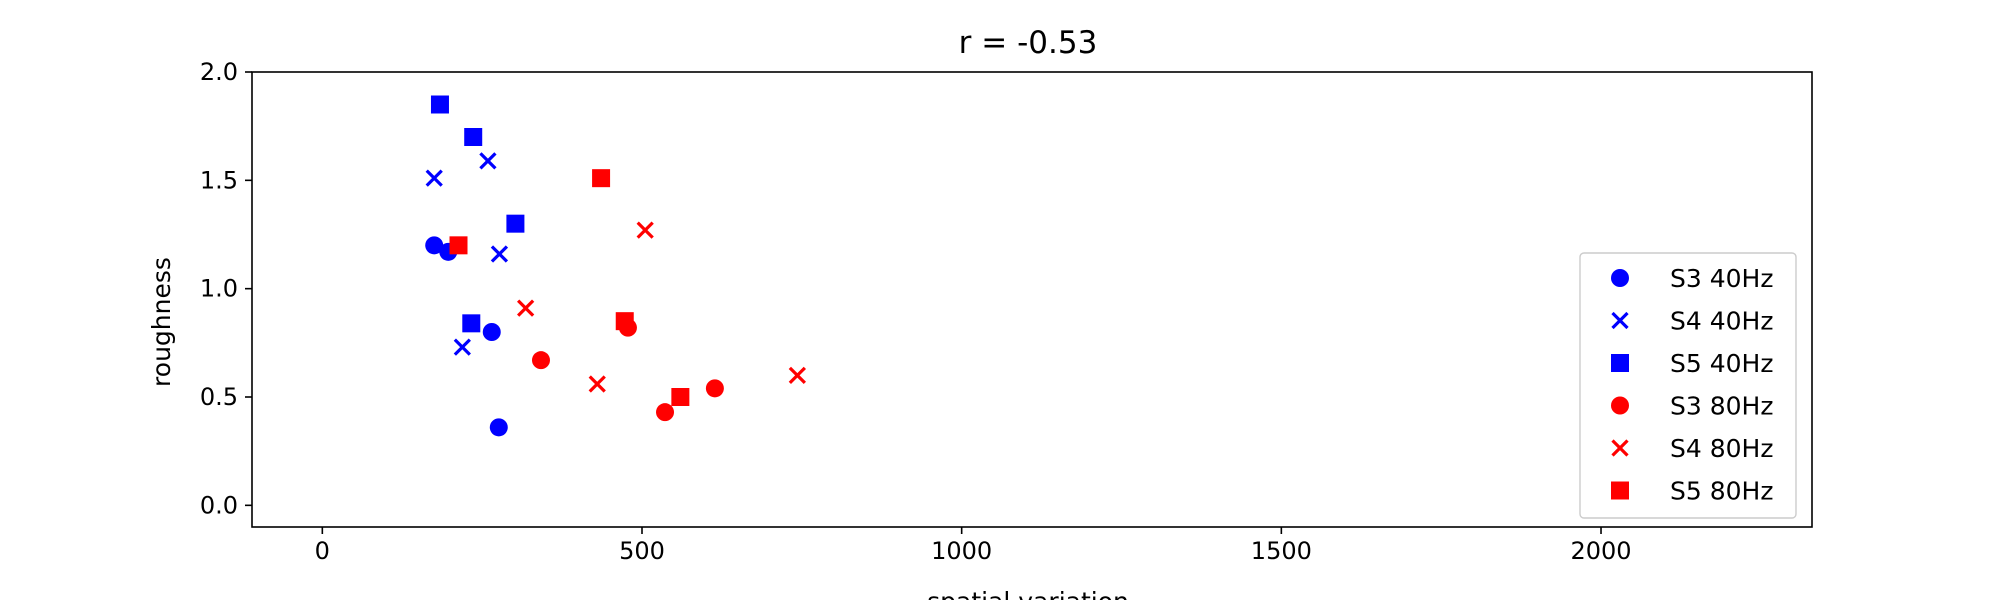 This screenshot has height=600, width=2000. What do you see at coordinates (322, 551) in the screenshot?
I see `x-tick-label: 0` at bounding box center [322, 551].